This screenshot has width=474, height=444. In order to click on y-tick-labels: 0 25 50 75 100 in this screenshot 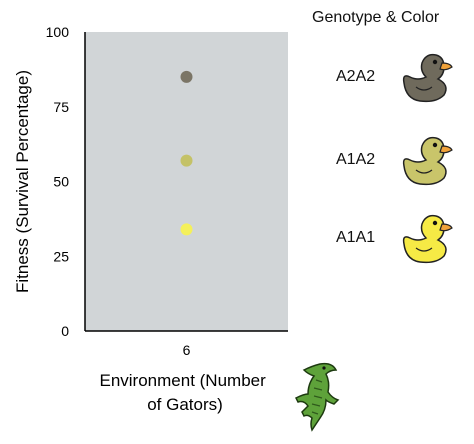, I will do `click(58, 181)`.